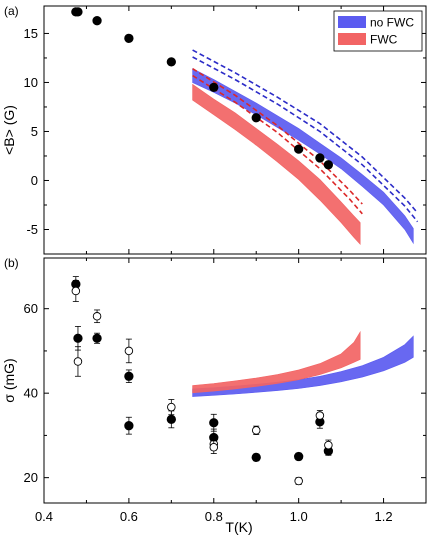 The height and width of the screenshot is (542, 436). Describe the element at coordinates (11, 263) in the screenshot. I see `panel-b-label: (b)` at that location.